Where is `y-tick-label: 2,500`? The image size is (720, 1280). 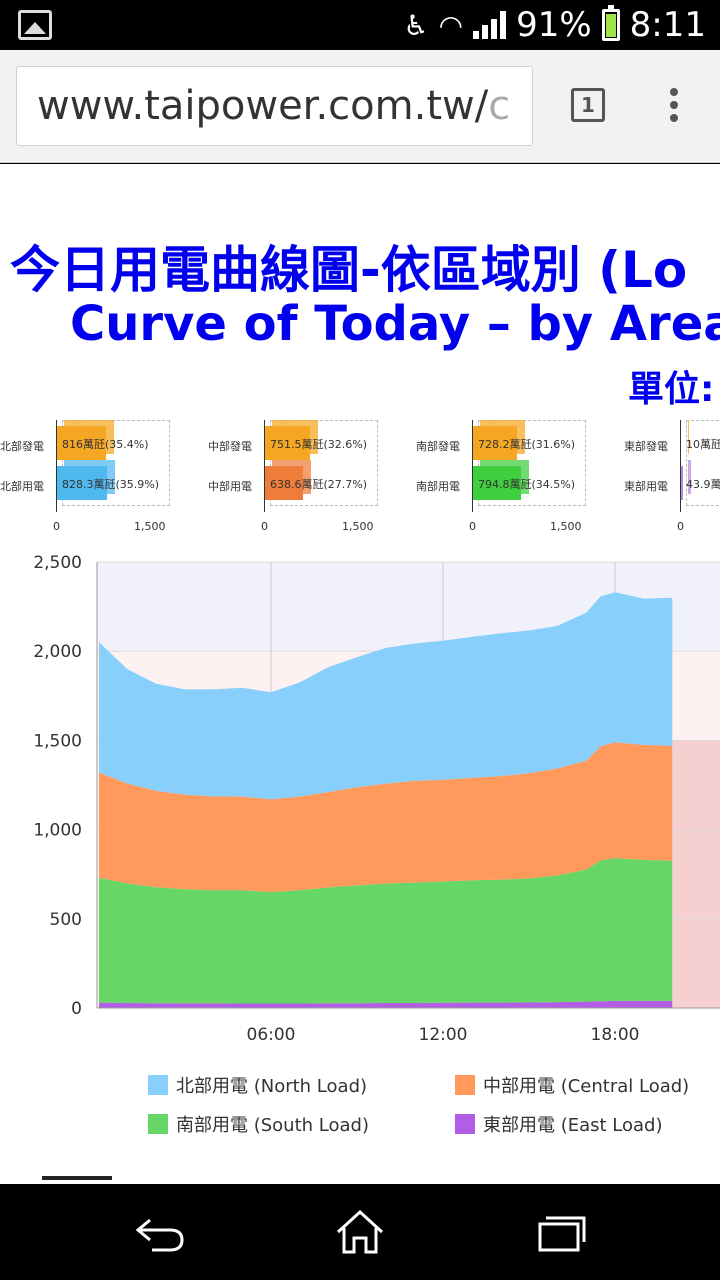 y-tick-label: 2,500 is located at coordinates (57, 563).